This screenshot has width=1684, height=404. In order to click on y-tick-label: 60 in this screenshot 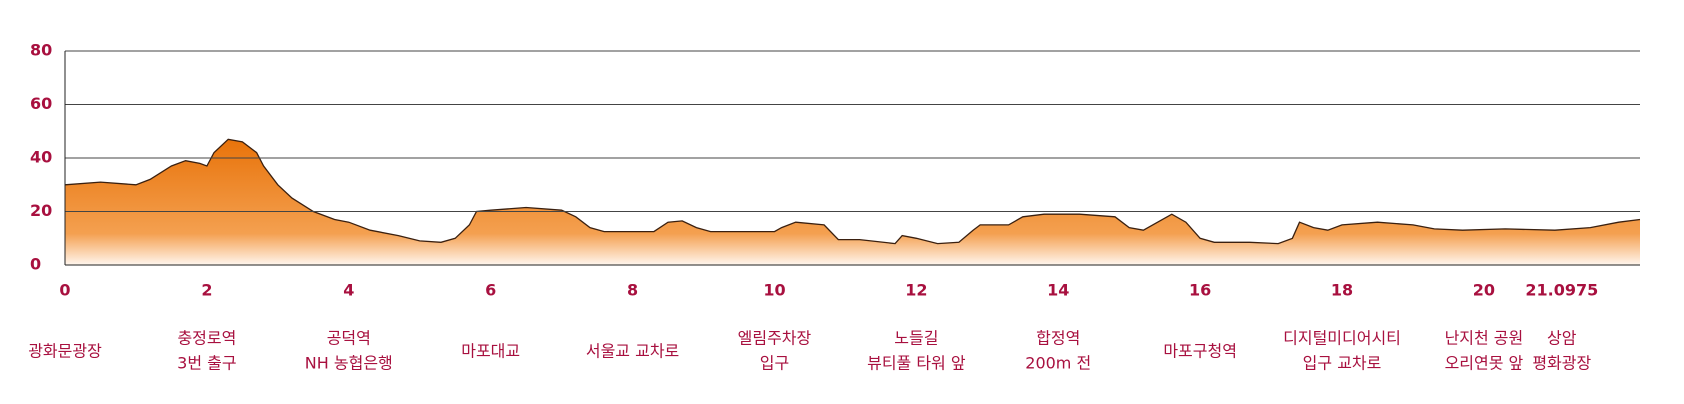, I will do `click(41, 103)`.